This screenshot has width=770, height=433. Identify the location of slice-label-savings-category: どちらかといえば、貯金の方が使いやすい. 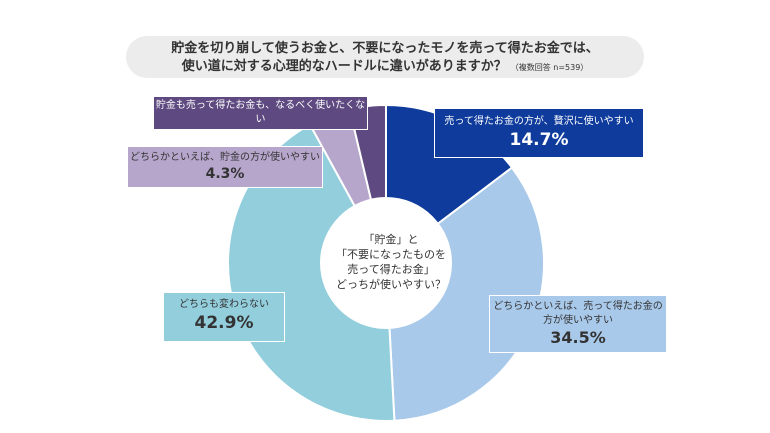
(225, 157).